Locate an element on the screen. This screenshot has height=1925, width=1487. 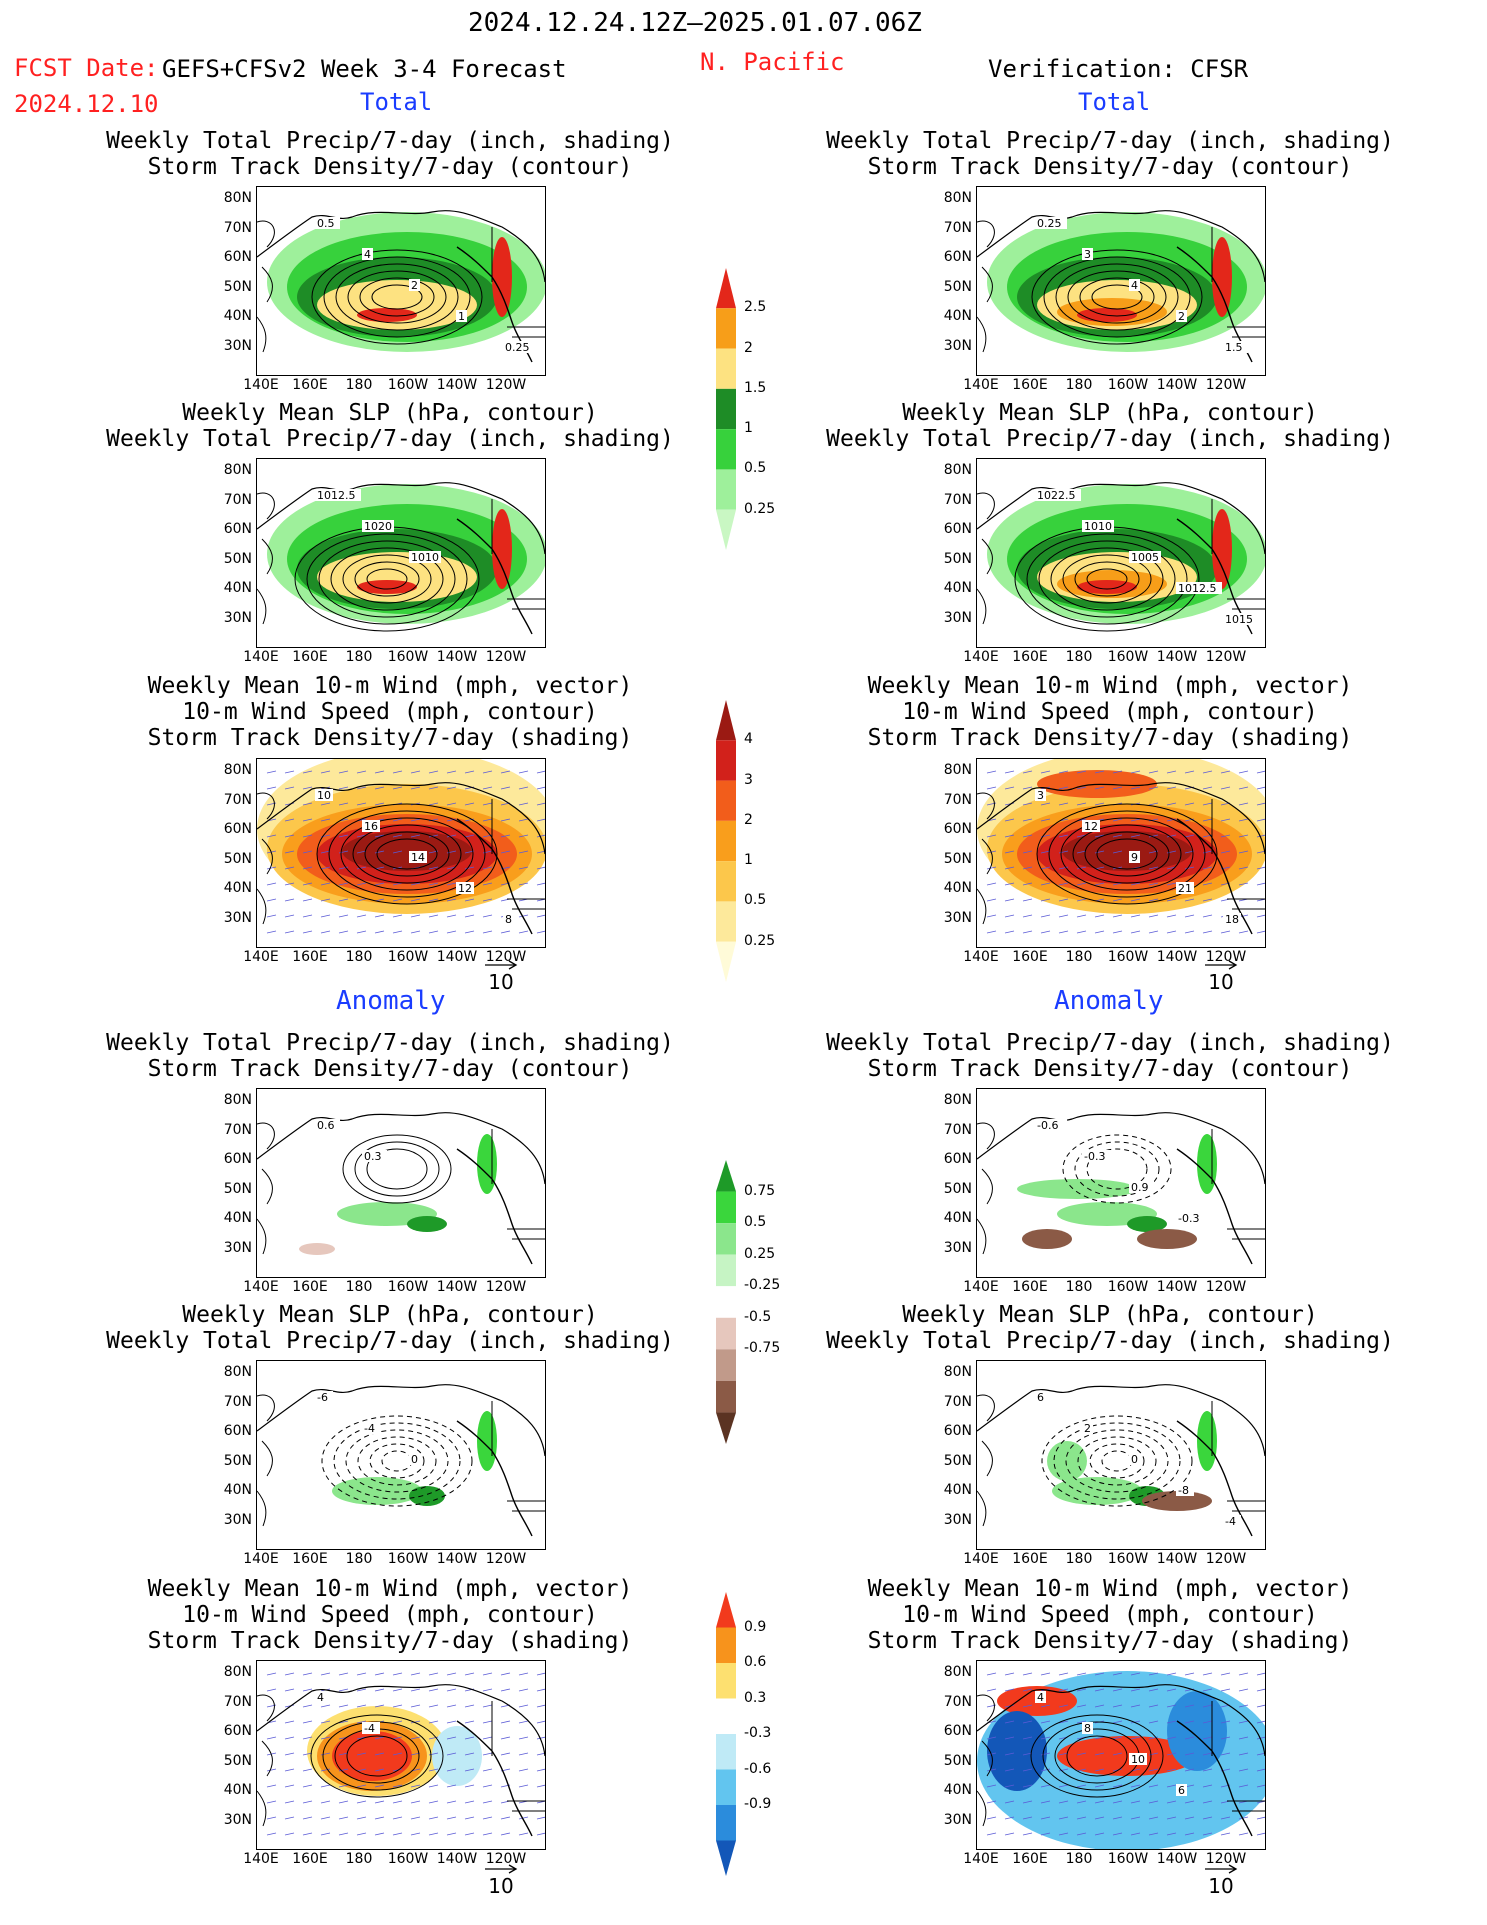
fcst-model-title: GEFS+CFSv2 Week 3-4 Forecast is located at coordinates (364, 69).